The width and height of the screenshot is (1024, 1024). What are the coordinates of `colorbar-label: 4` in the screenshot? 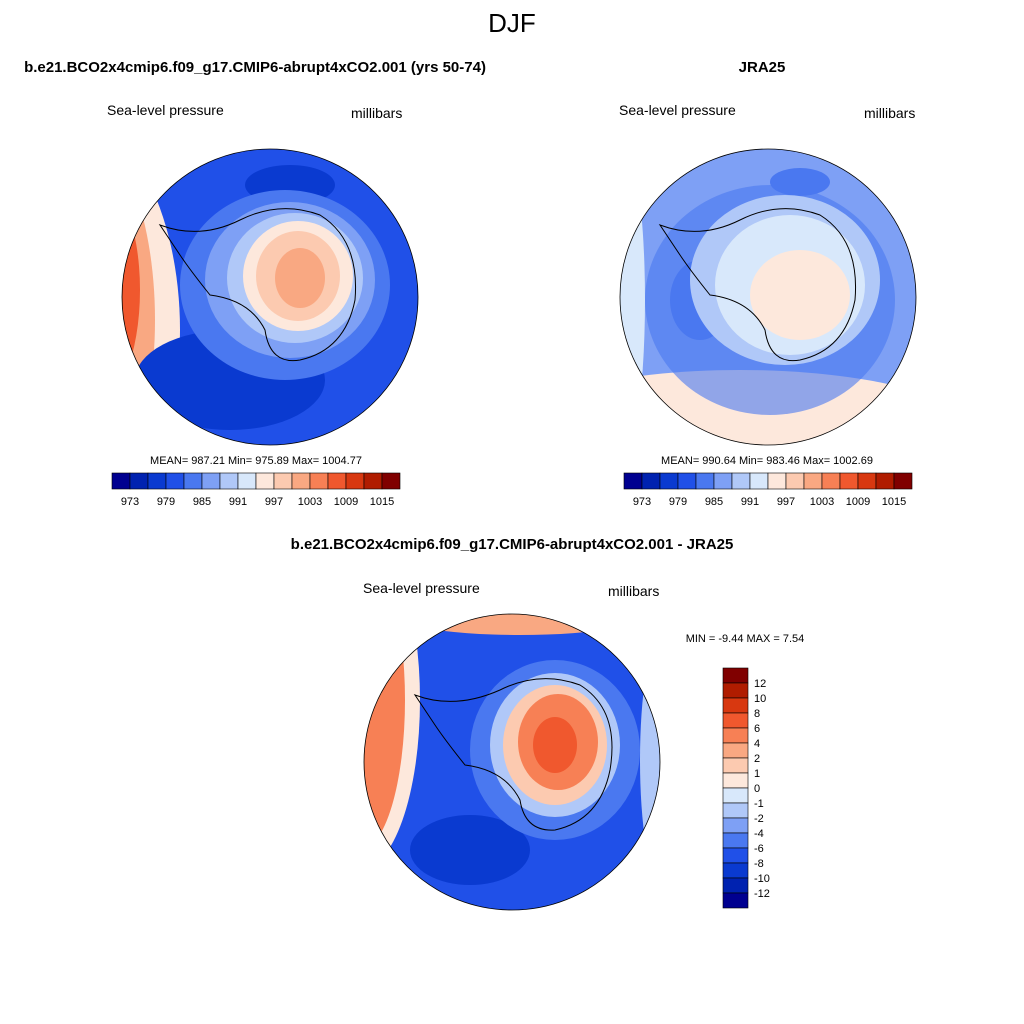 It's located at (757, 744).